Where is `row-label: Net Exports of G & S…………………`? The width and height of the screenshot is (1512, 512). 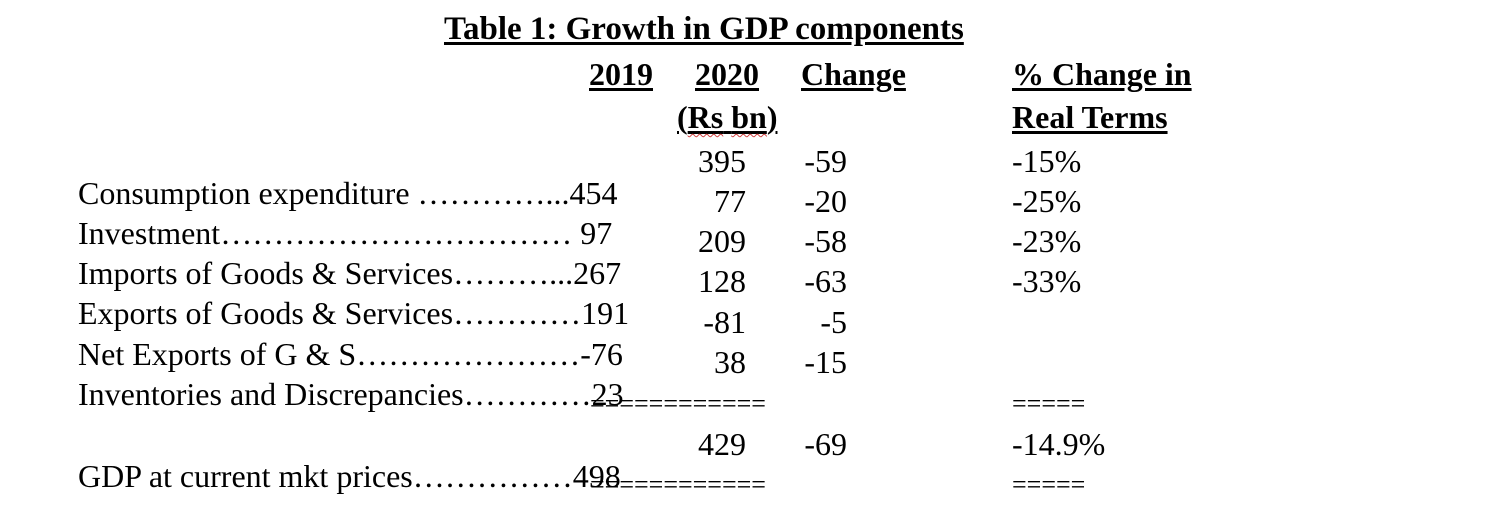
row-label: Net Exports of G & S………………… is located at coordinates (329, 354).